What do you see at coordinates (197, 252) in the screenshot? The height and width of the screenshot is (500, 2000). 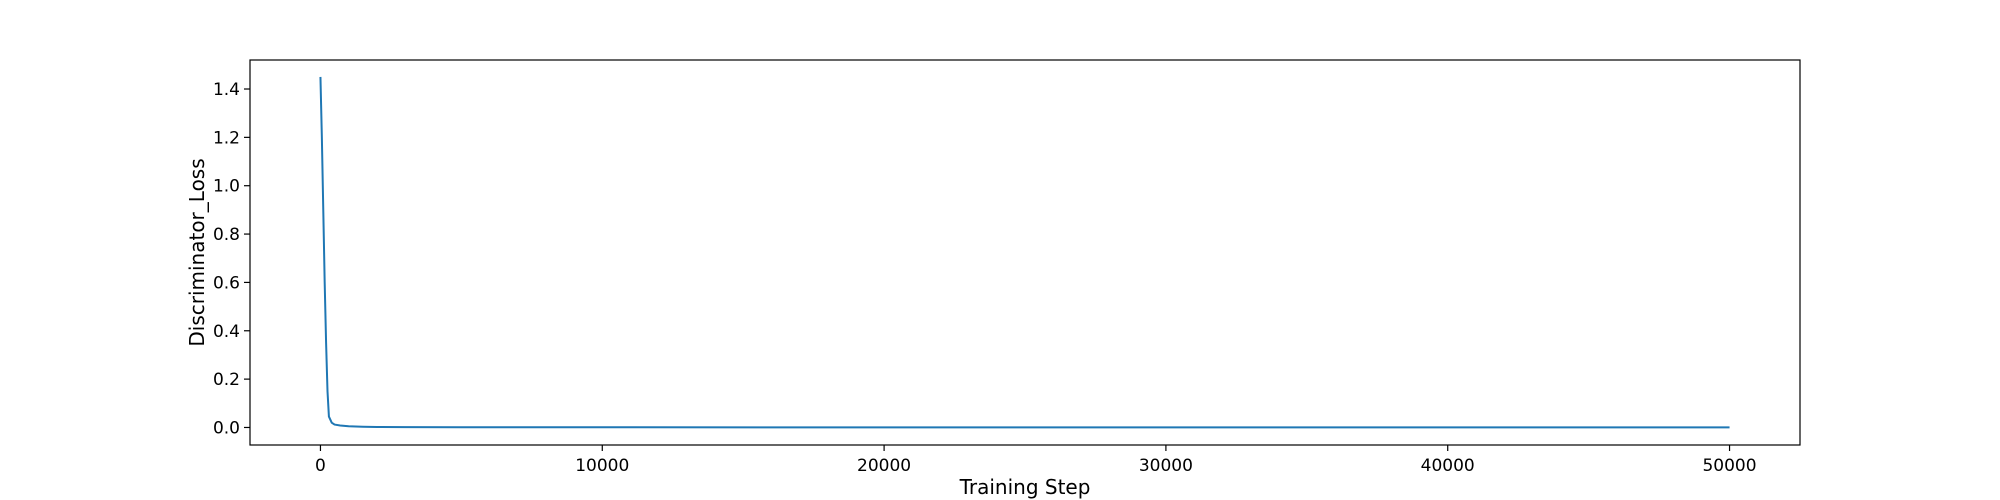 I see `y-axis-label: Discriminator_Loss` at bounding box center [197, 252].